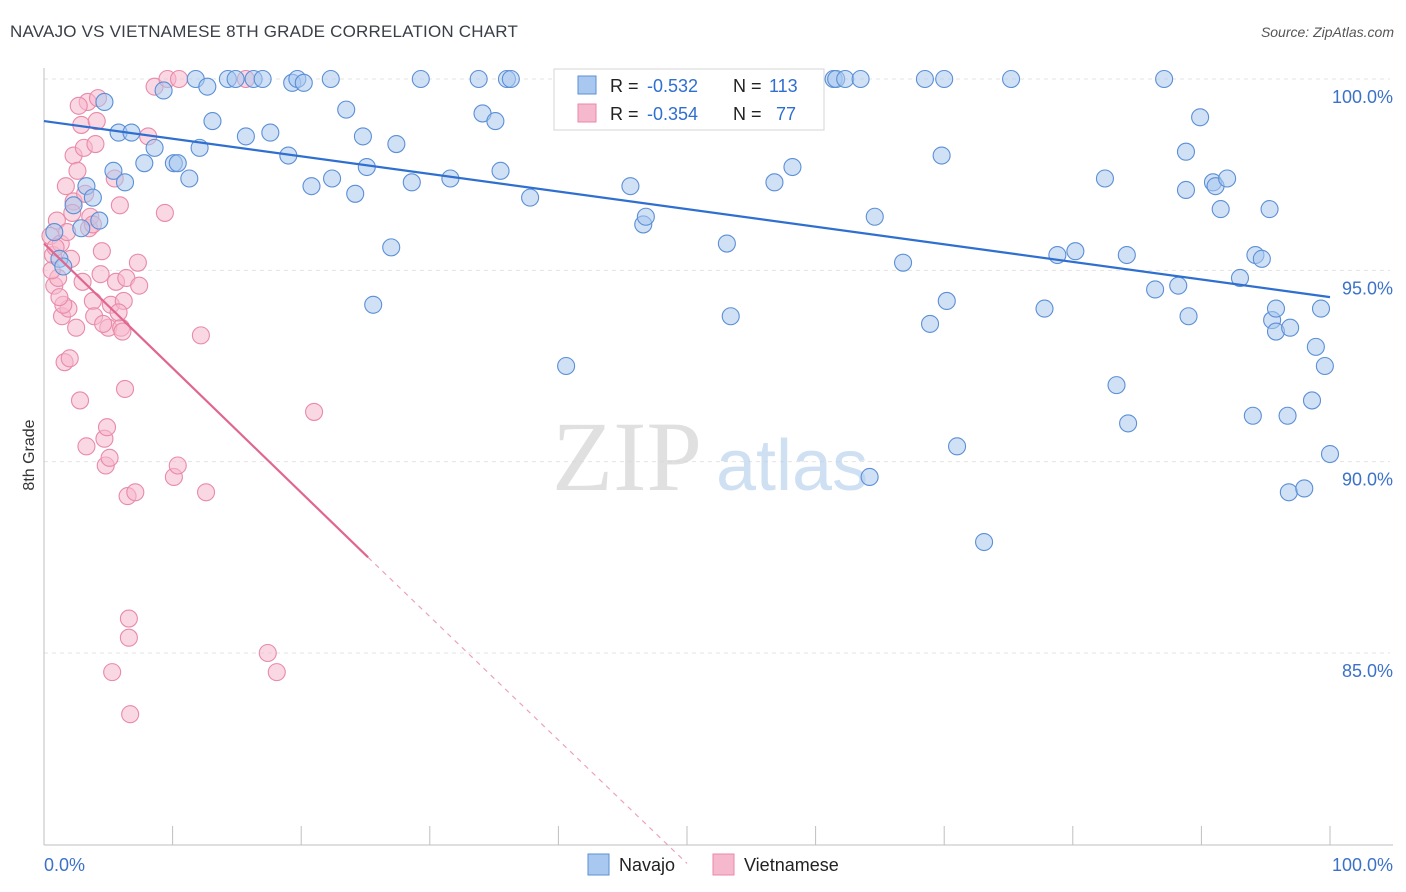  What do you see at coordinates (624, 86) in the screenshot?
I see `legend-navajo-r-label: R =` at bounding box center [624, 86].